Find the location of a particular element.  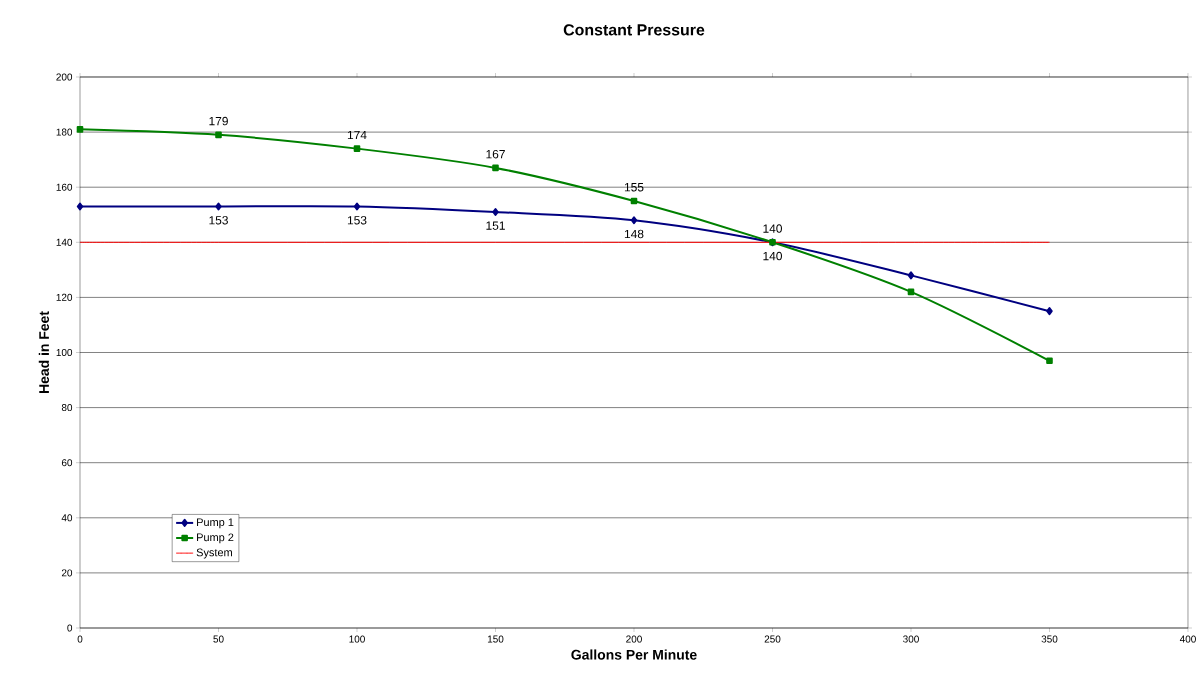

legend-label: Pump 2 is located at coordinates (215, 538).